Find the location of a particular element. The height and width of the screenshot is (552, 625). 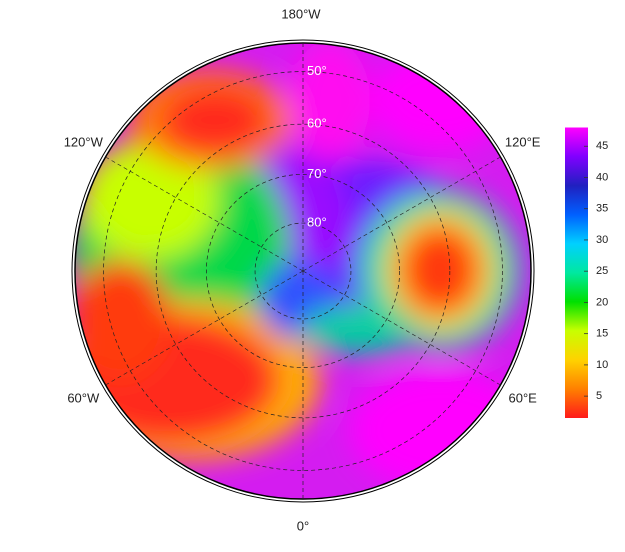

colorbar-tick-label: 25 is located at coordinates (602, 271).